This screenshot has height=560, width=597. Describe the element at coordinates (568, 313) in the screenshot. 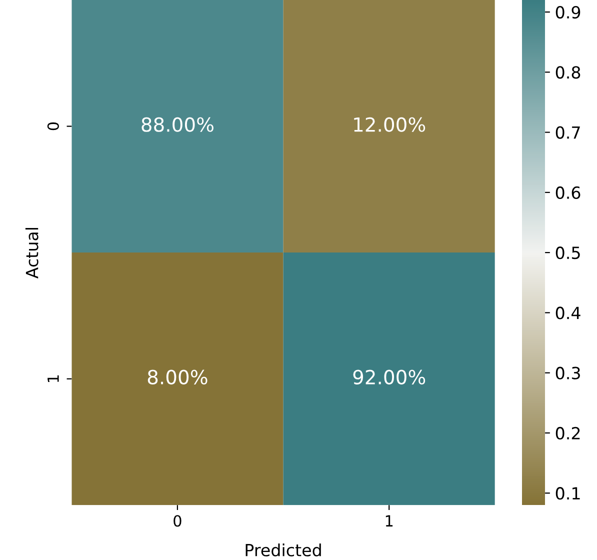

I see `color-bar-label: 0.4` at that location.